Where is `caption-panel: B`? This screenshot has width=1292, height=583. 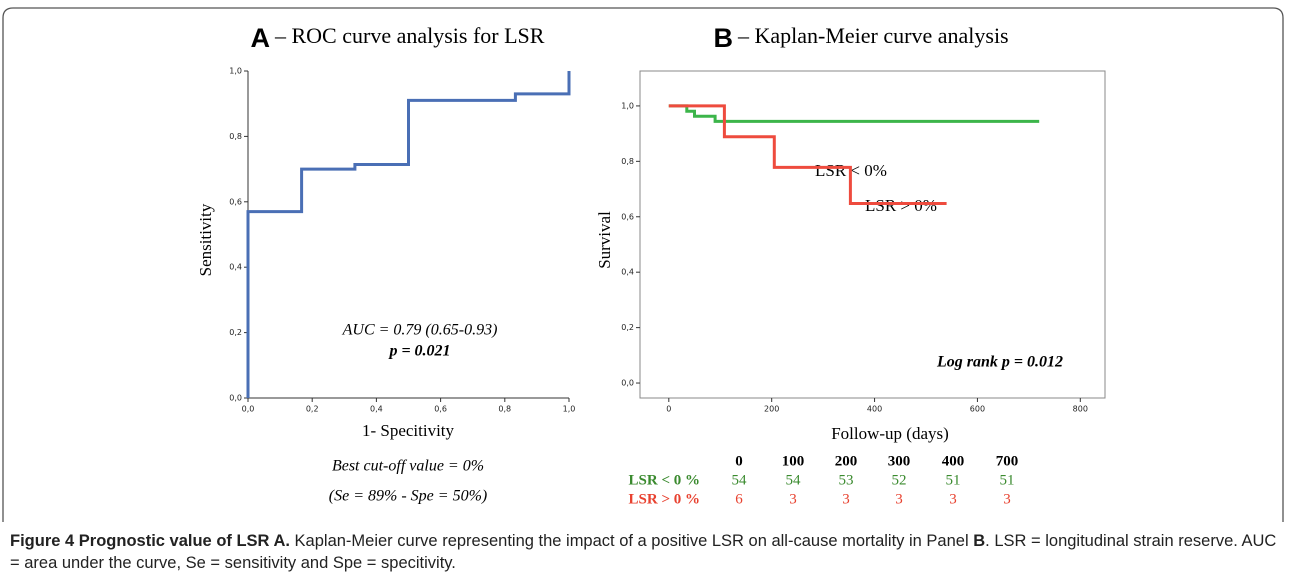 caption-panel: B is located at coordinates (979, 541).